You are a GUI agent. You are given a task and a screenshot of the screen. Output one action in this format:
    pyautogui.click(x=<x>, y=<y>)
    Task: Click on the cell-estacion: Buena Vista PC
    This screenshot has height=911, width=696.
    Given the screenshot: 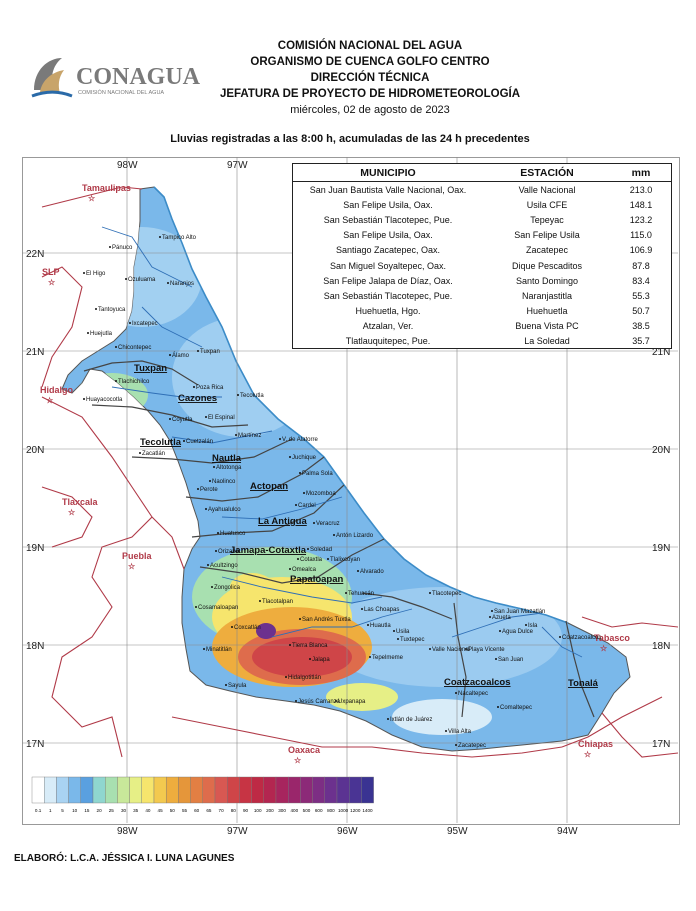 What is the action you would take?
    pyautogui.click(x=547, y=326)
    